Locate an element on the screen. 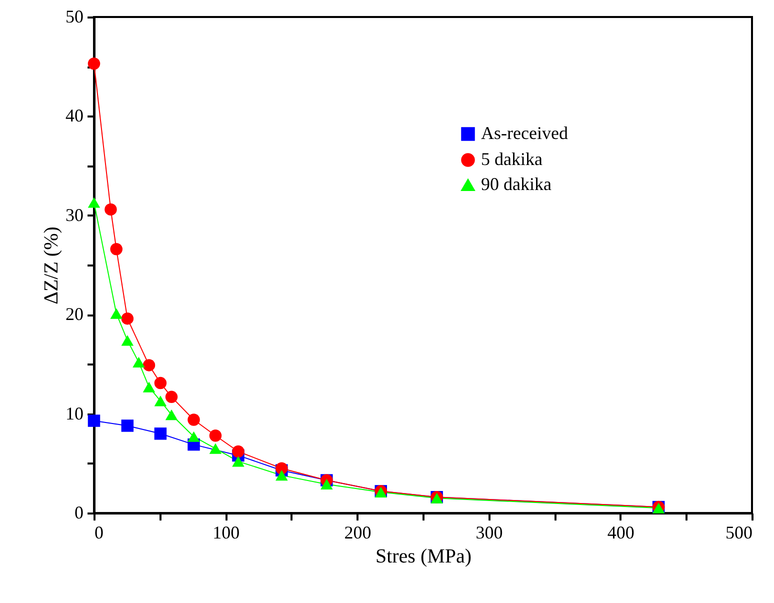  legend-label: 90 dakika is located at coordinates (516, 184).